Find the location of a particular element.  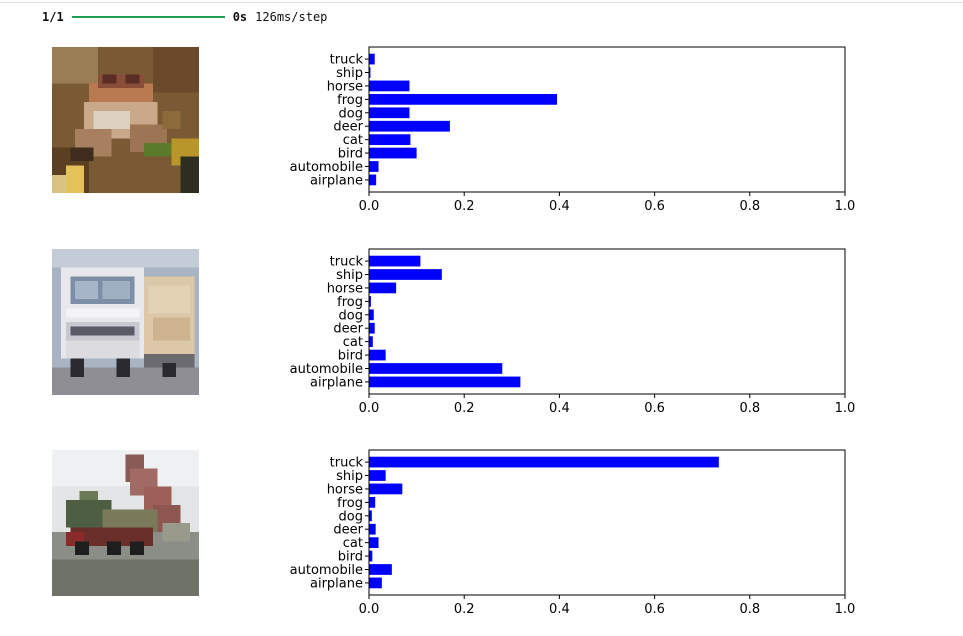

output-divider is located at coordinates (481, 2).